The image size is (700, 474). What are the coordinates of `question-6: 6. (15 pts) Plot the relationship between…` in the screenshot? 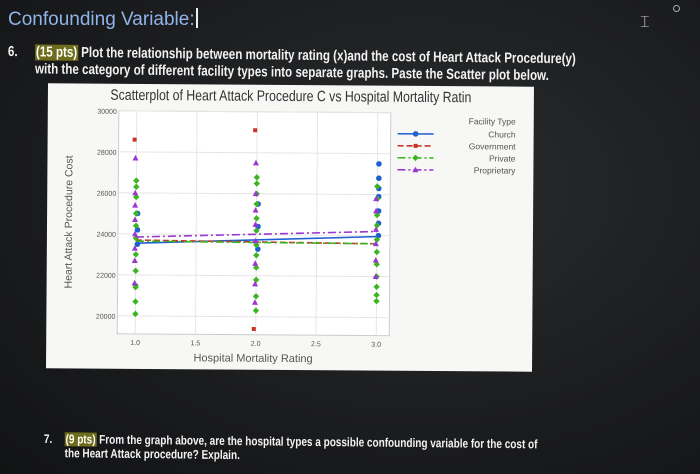 It's located at (352, 65).